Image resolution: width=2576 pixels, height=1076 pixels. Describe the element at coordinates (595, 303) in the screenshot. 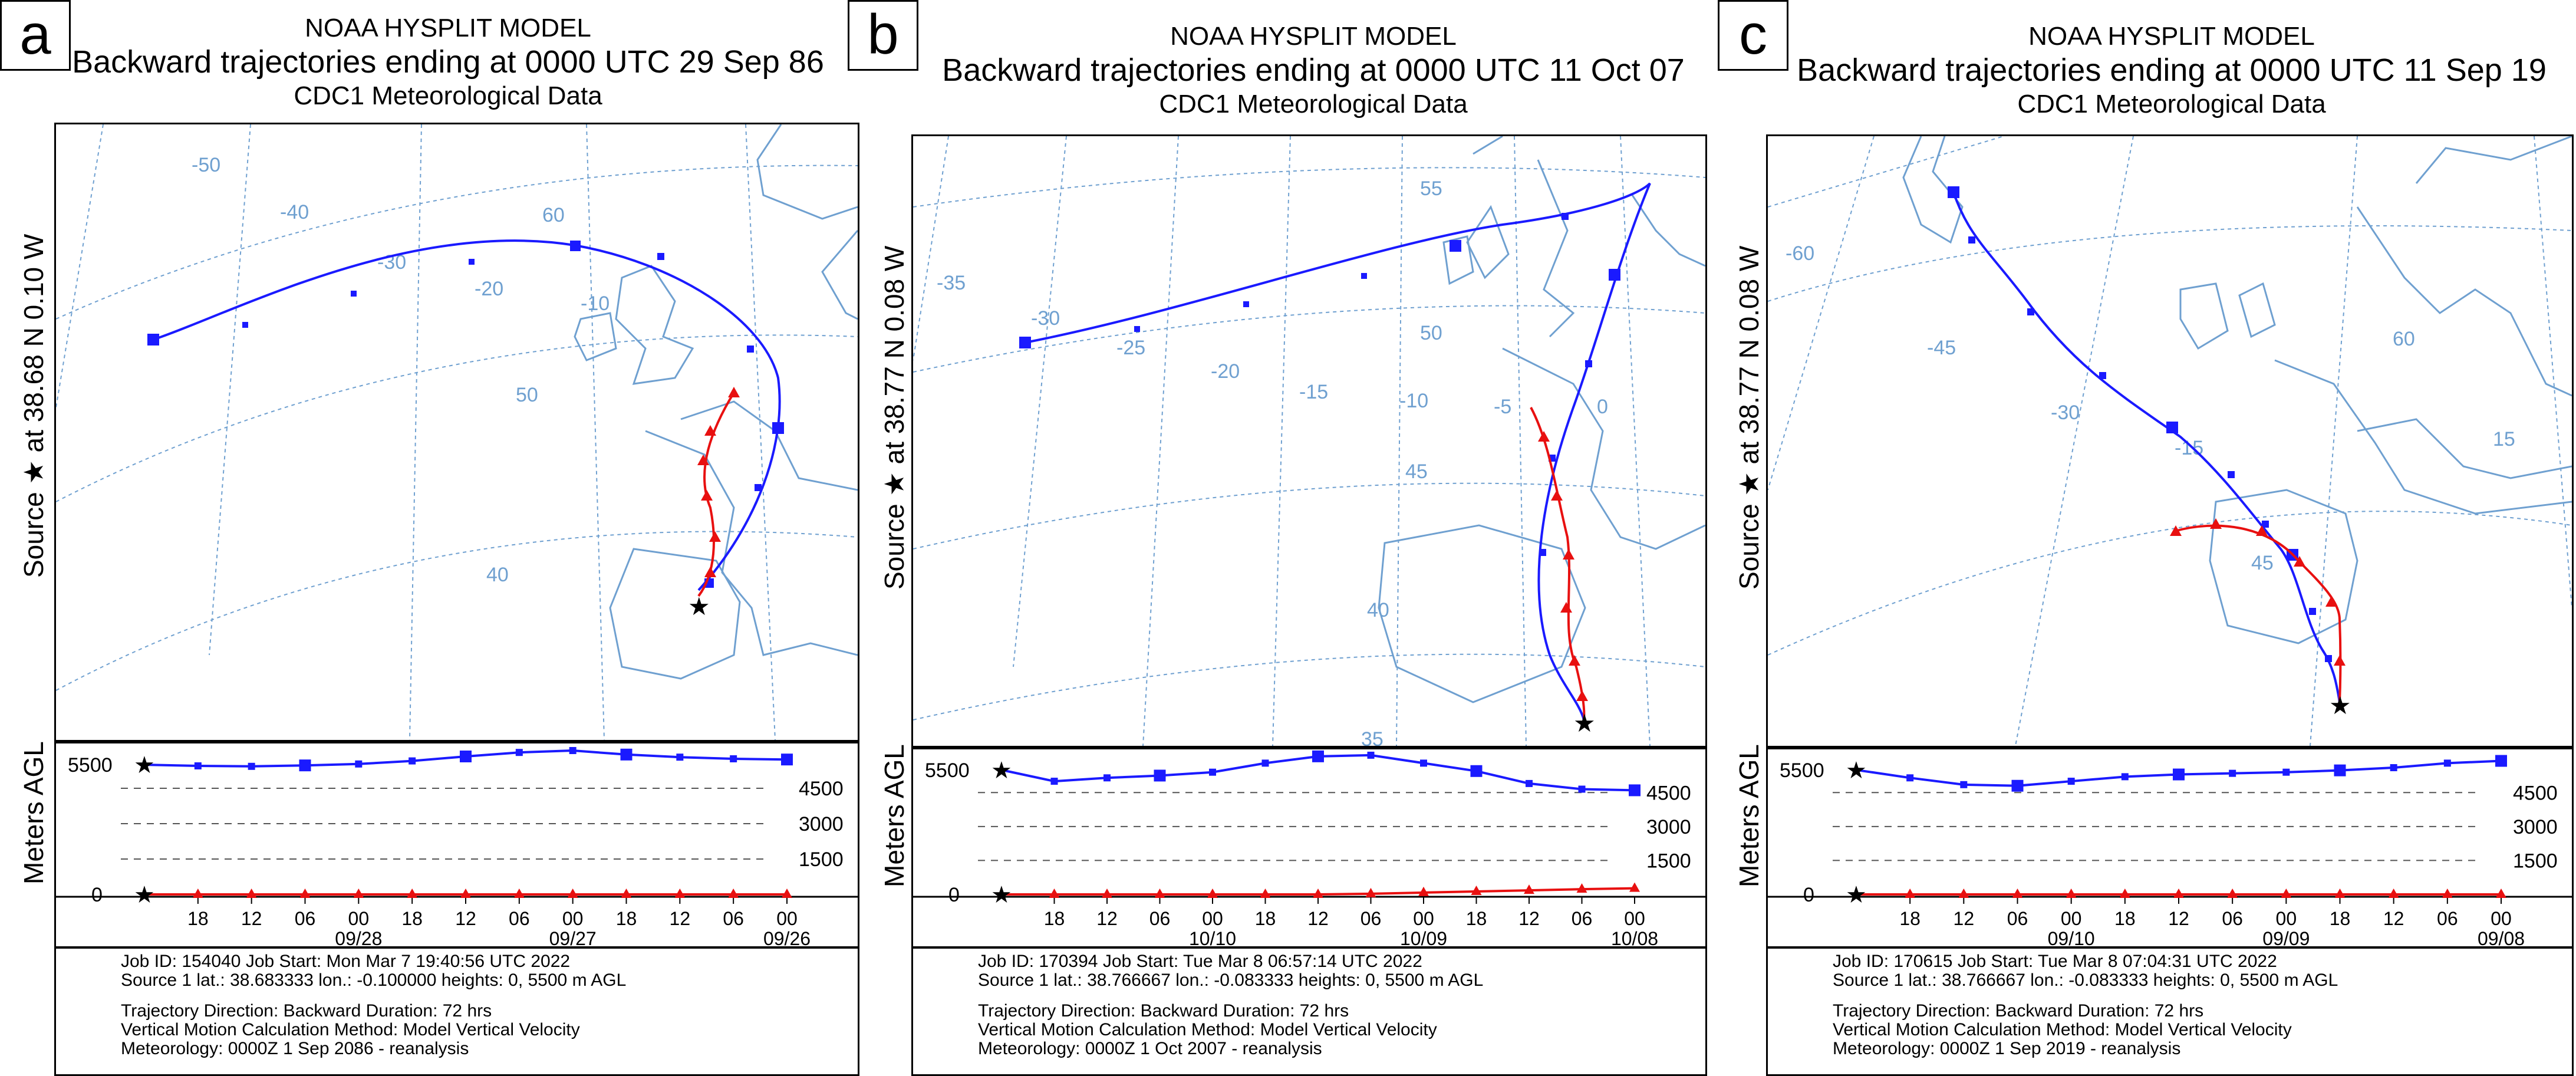

I see `lon-label: -10` at that location.